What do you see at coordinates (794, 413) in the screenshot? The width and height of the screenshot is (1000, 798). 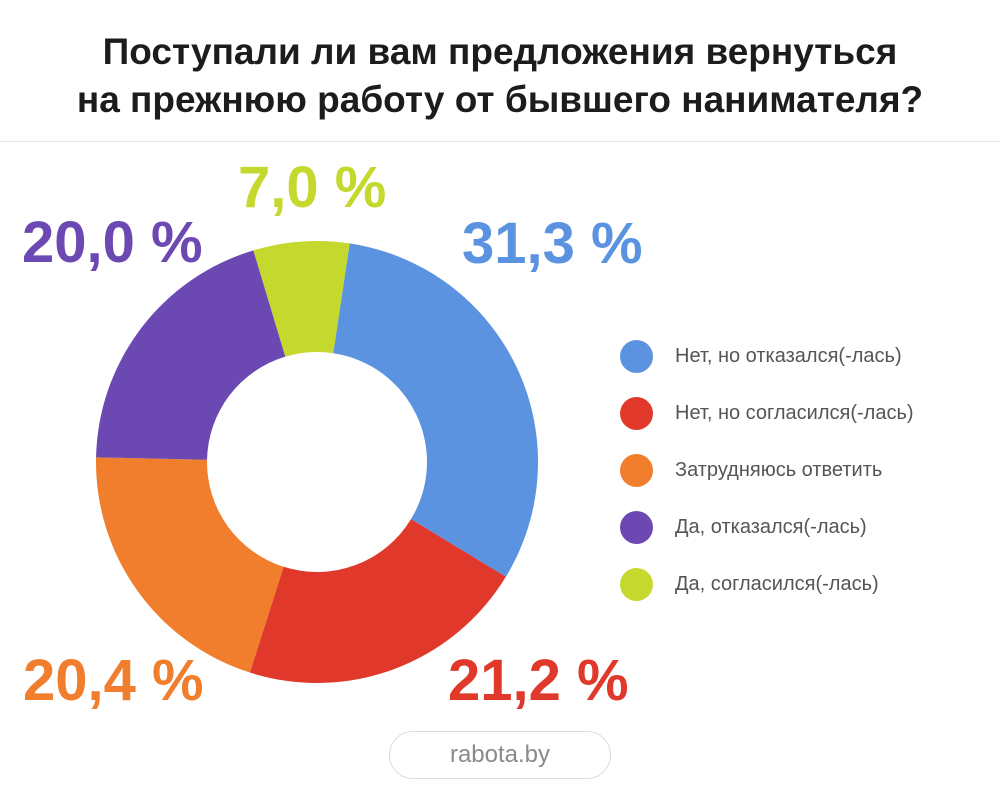 I see `legend-label: Нет, но согласился(-лась)` at bounding box center [794, 413].